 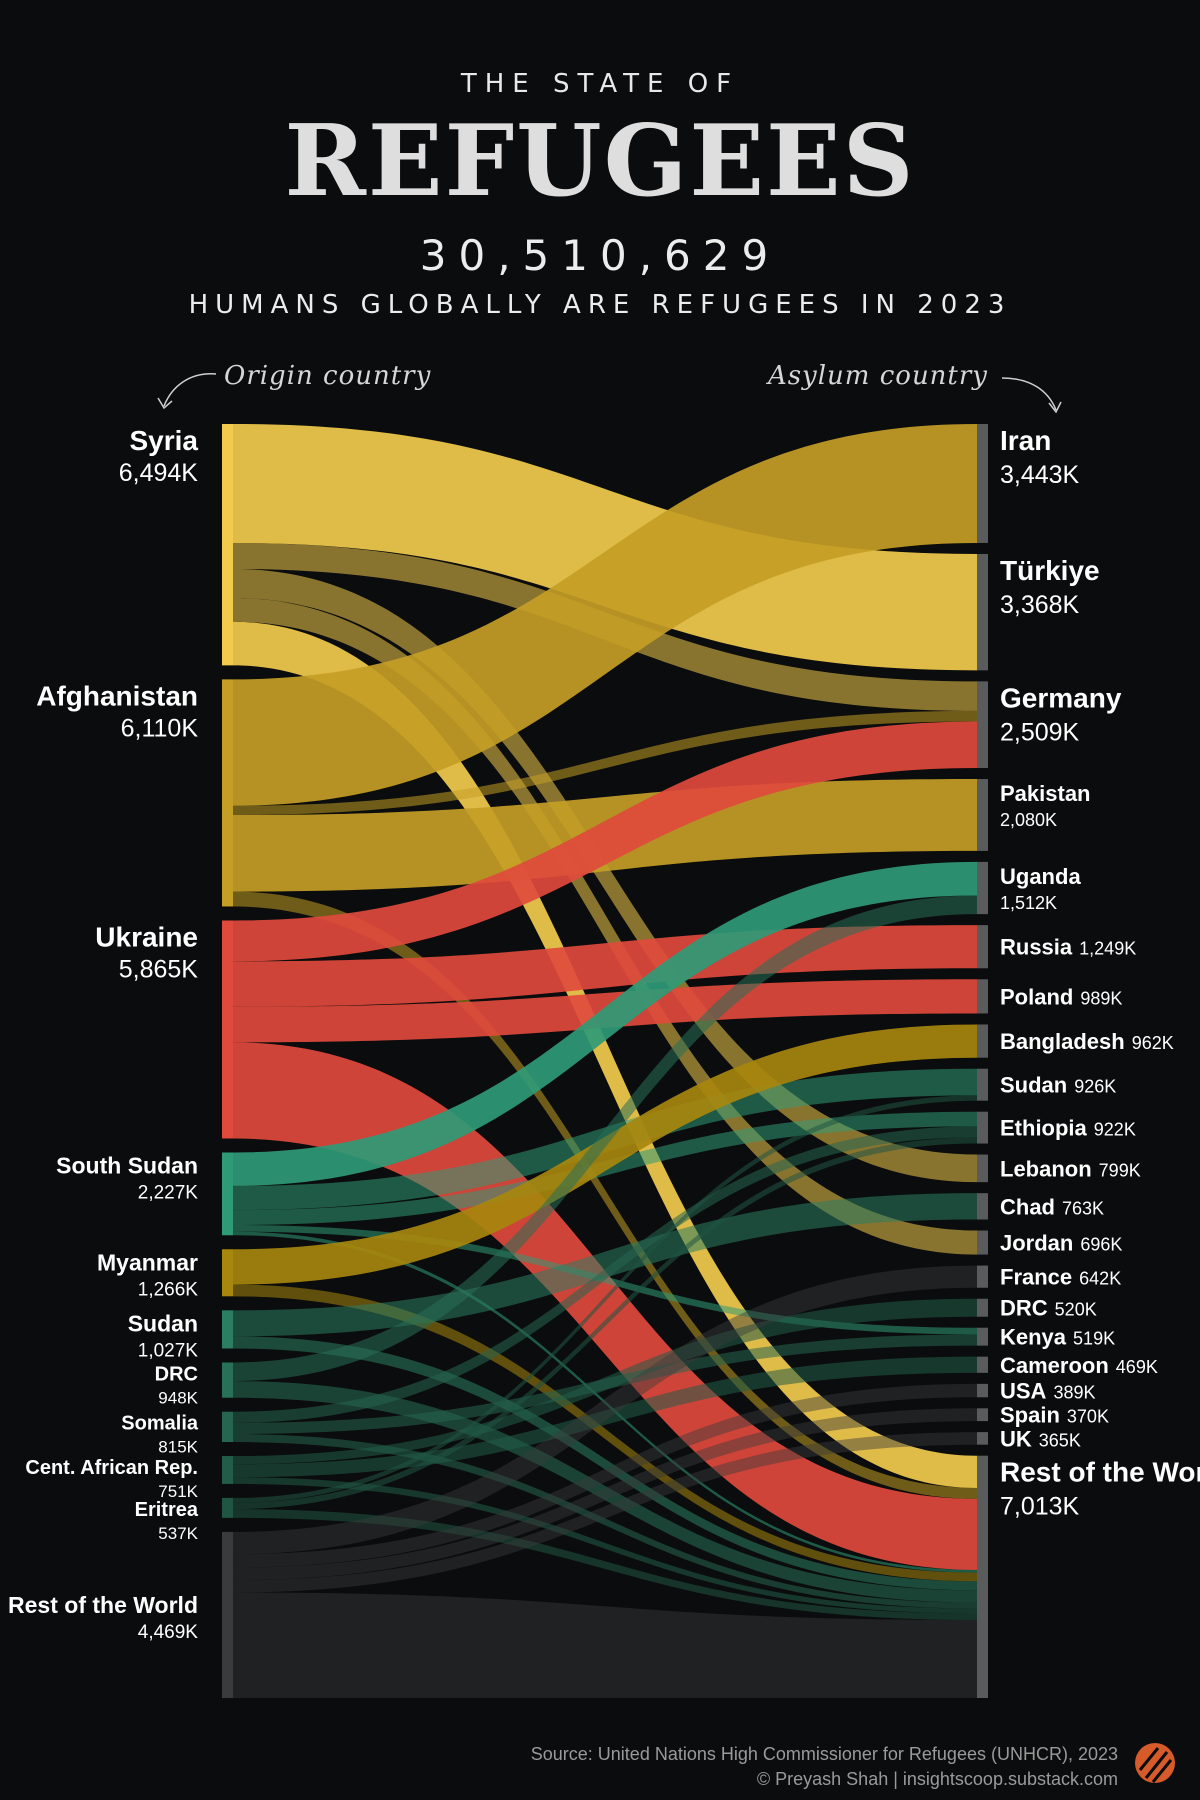 What do you see at coordinates (1068, 1128) in the screenshot?
I see `asylum-label-ethiopia: Ethiopia 922K` at bounding box center [1068, 1128].